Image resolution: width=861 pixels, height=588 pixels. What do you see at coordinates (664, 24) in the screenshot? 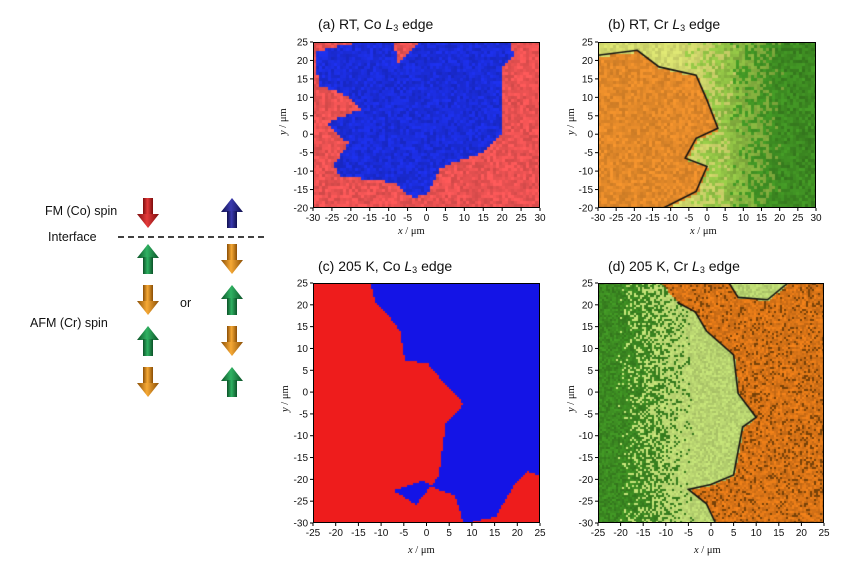
I see `panel-b-title: (b) RT, Cr L3 edge` at bounding box center [664, 24].